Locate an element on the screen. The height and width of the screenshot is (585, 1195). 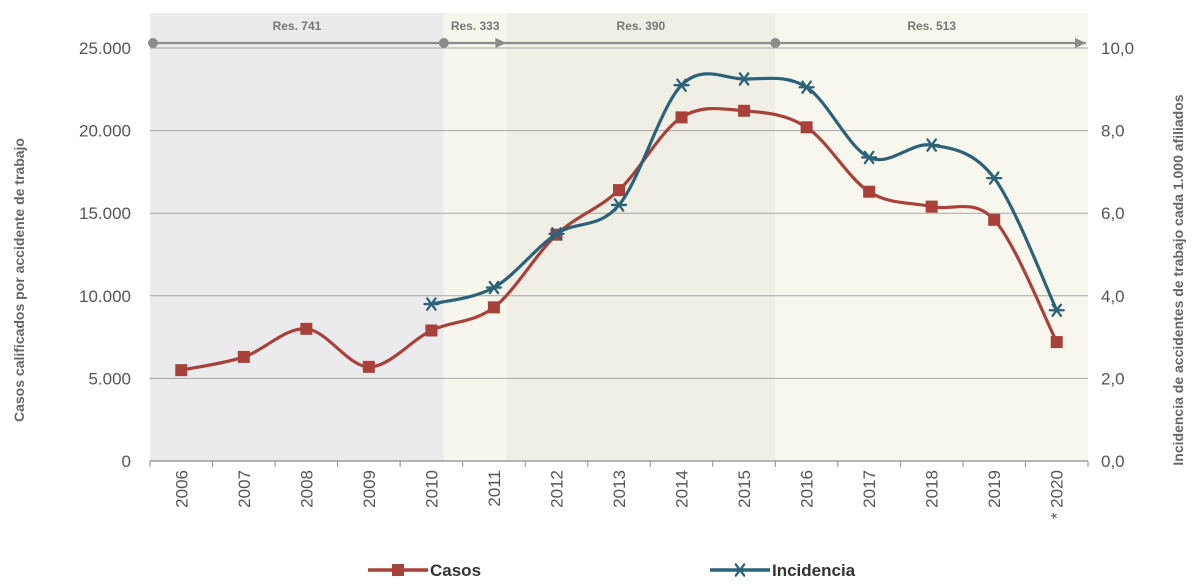
legend-marker-incidencia is located at coordinates (740, 570).